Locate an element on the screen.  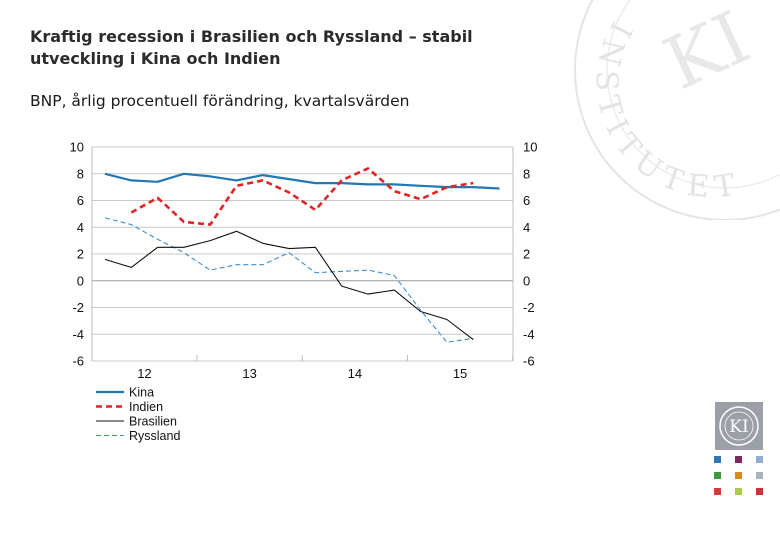
series-line-indien is located at coordinates (302, 196).